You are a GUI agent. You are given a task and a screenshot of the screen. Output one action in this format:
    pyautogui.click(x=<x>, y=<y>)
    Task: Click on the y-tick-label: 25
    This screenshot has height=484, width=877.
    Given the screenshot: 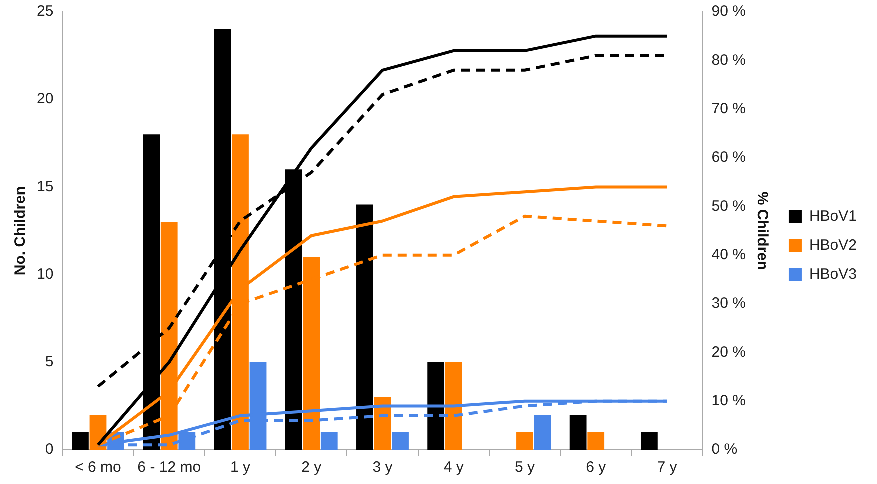 What is the action you would take?
    pyautogui.click(x=45, y=11)
    